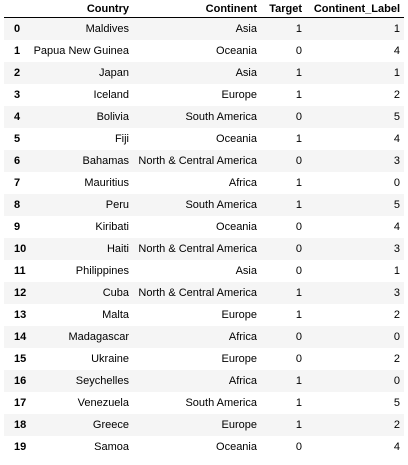 This screenshot has height=465, width=408. I want to click on row-index: 18, so click(20, 425).